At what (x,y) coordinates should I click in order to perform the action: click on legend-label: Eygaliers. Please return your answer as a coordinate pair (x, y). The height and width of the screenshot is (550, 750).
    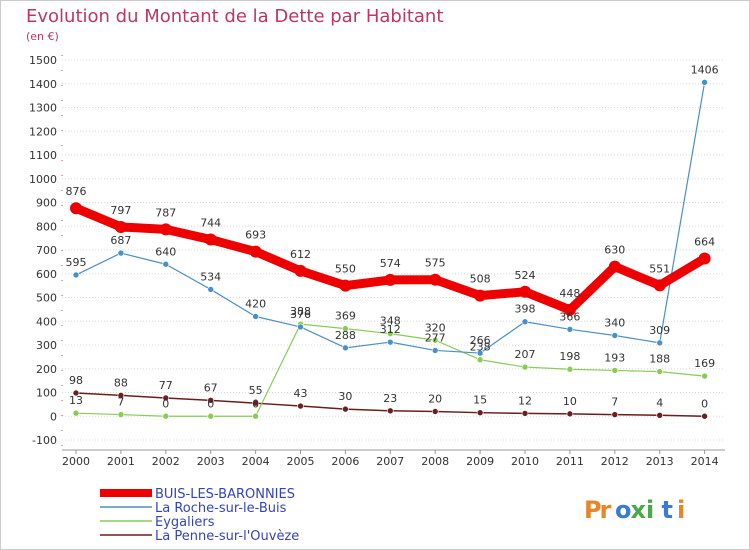
    Looking at the image, I should click on (185, 522).